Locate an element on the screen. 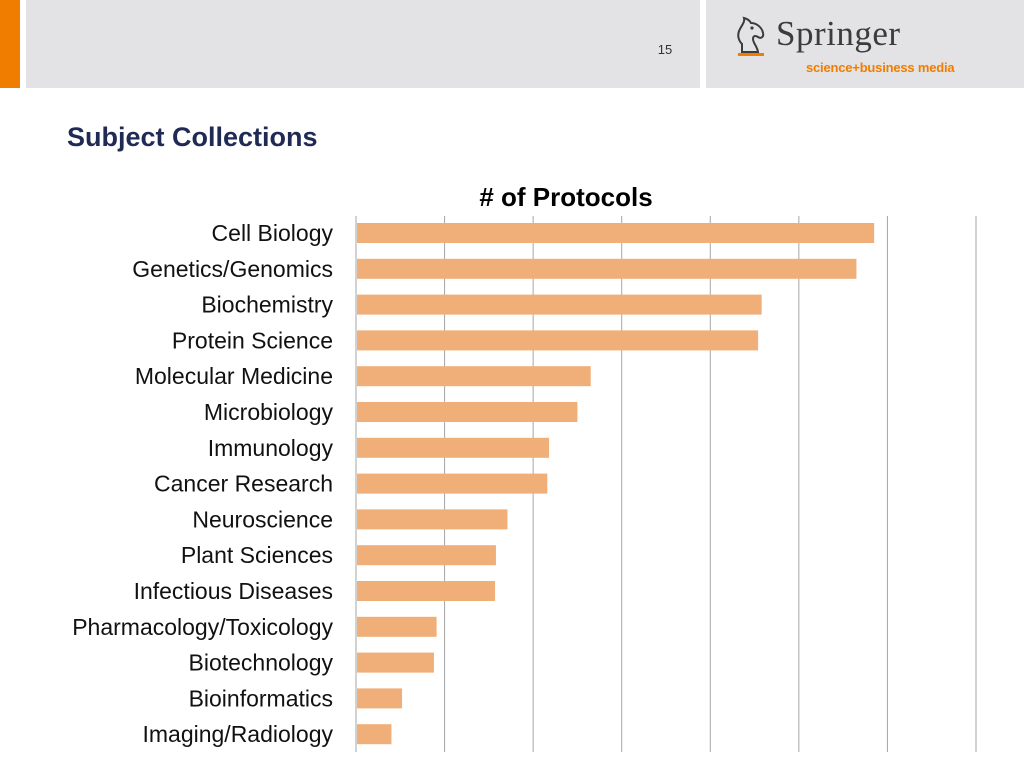 Image resolution: width=1024 pixels, height=768 pixels. header-band is located at coordinates (363, 44).